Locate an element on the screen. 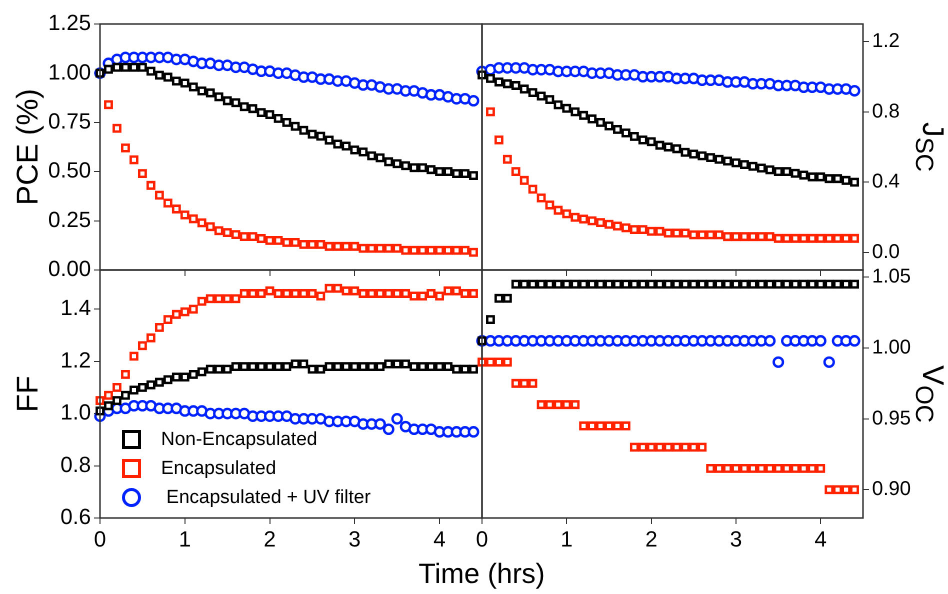 Image resolution: width=948 pixels, height=594 pixels. y-tick-label: 1.05 is located at coordinates (891, 277).